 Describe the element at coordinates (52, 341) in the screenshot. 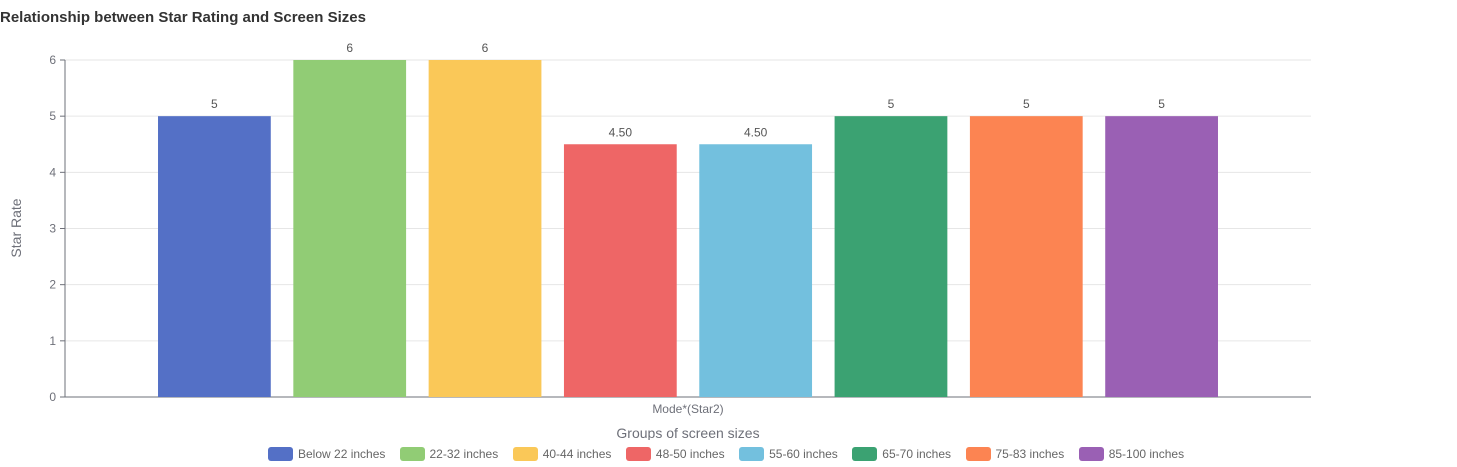

I see `y-tick-label: 1` at that location.